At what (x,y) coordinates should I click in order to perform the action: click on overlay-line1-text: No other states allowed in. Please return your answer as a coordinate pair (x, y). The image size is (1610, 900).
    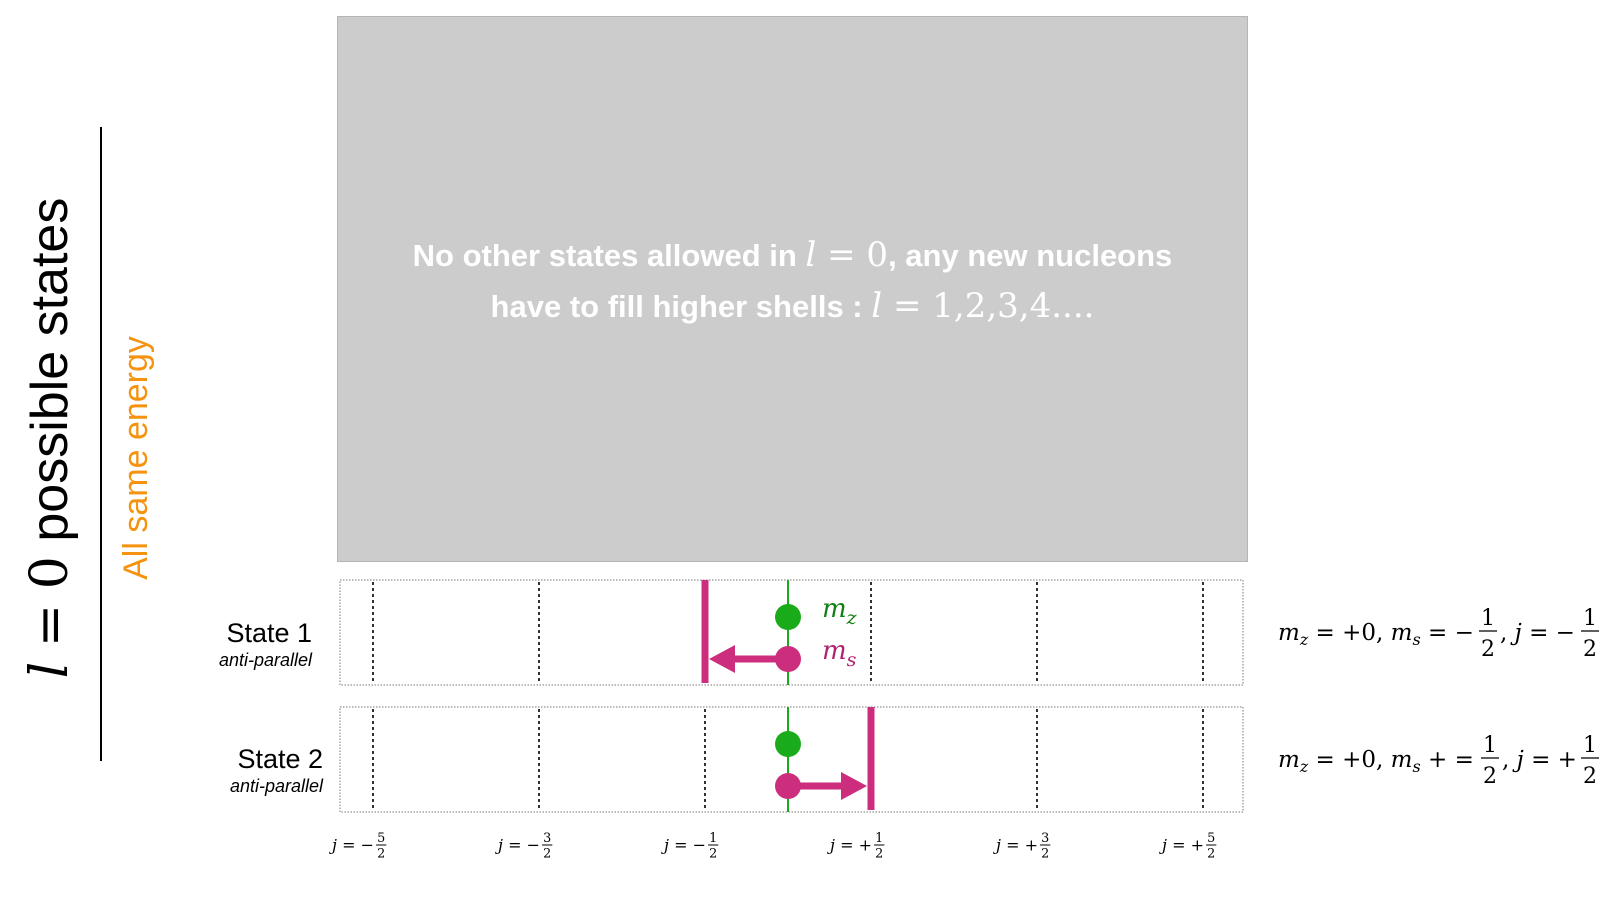
    Looking at the image, I should click on (604, 255).